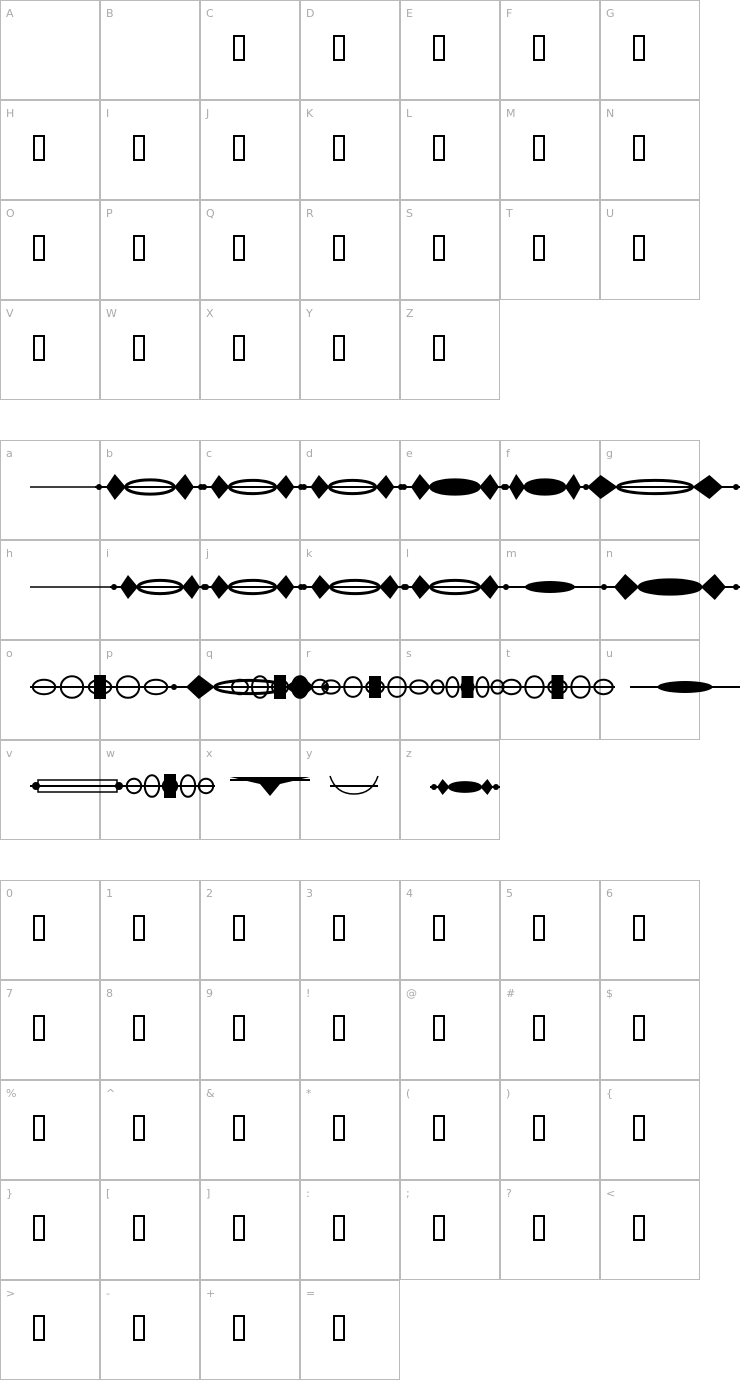  What do you see at coordinates (150, 490) in the screenshot?
I see `glyph-cell: b` at bounding box center [150, 490].